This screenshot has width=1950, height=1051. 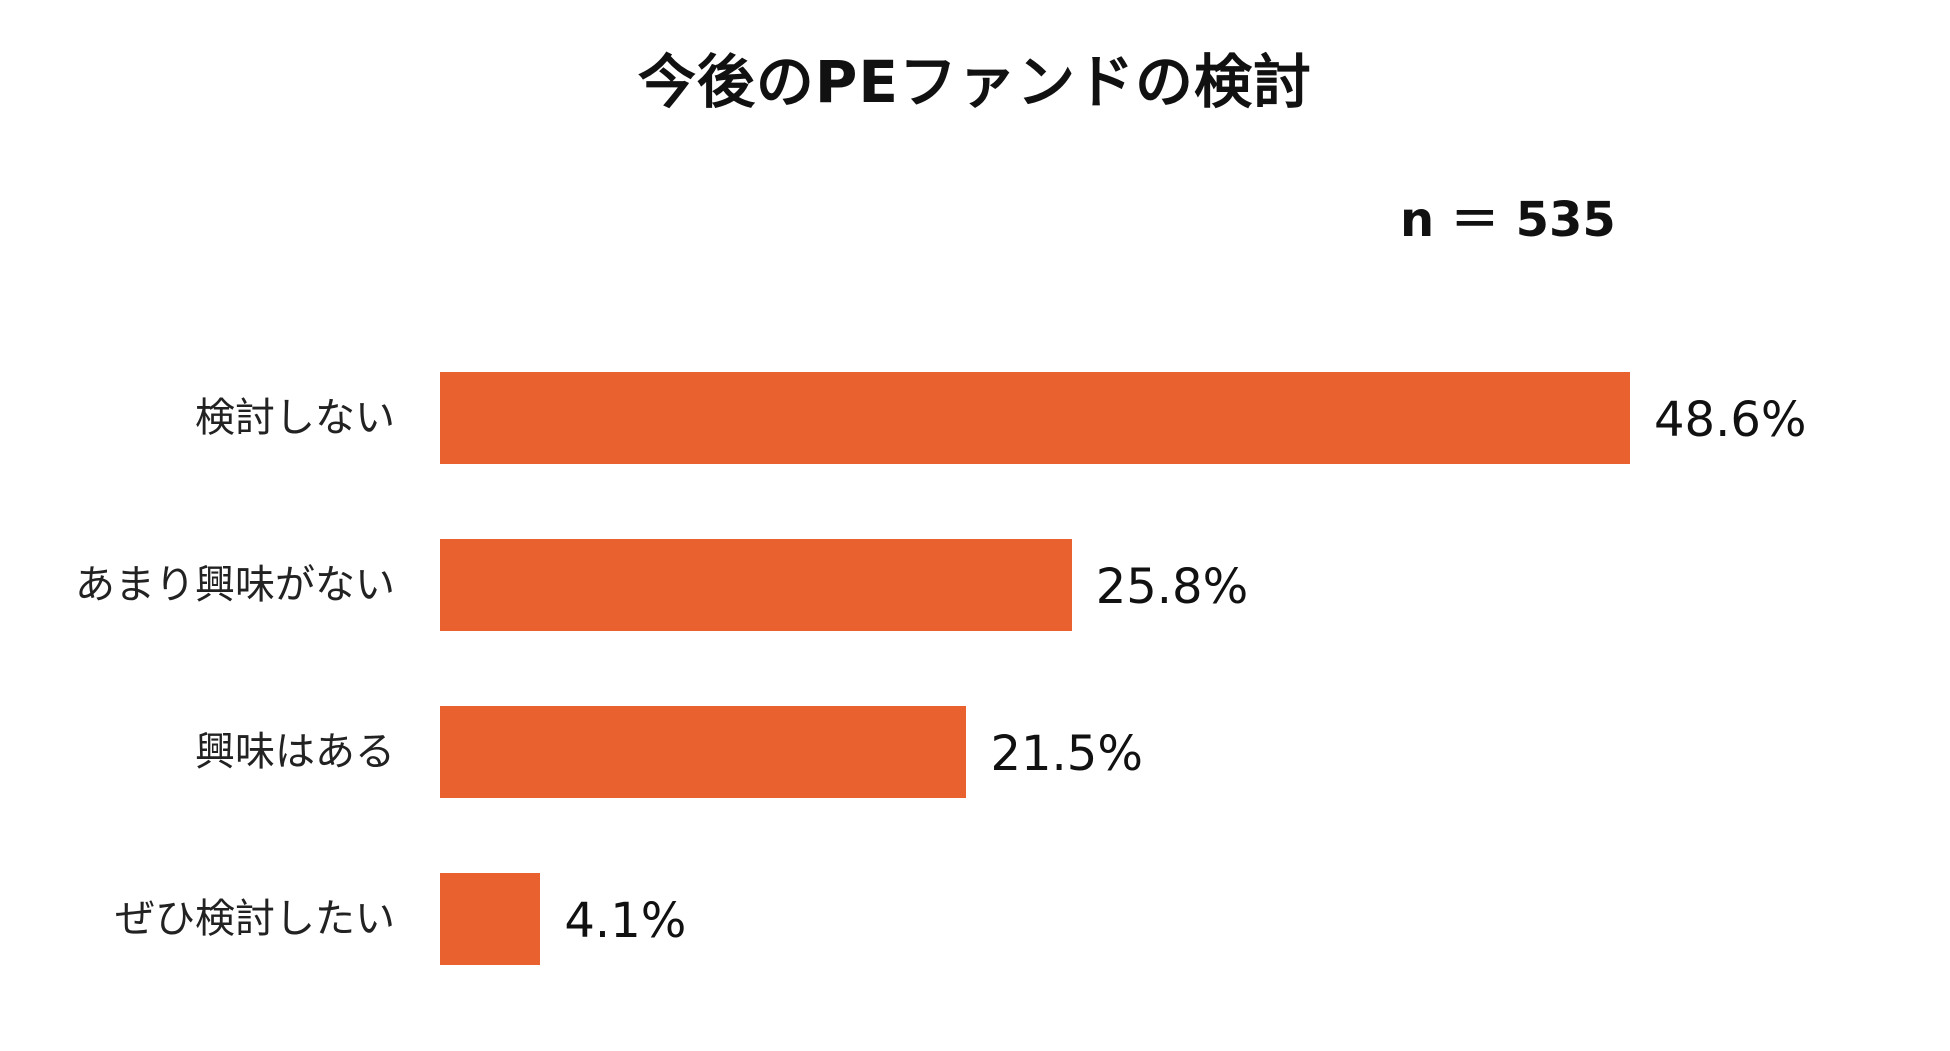 I want to click on category-label: 興味はある, so click(x=295, y=752).